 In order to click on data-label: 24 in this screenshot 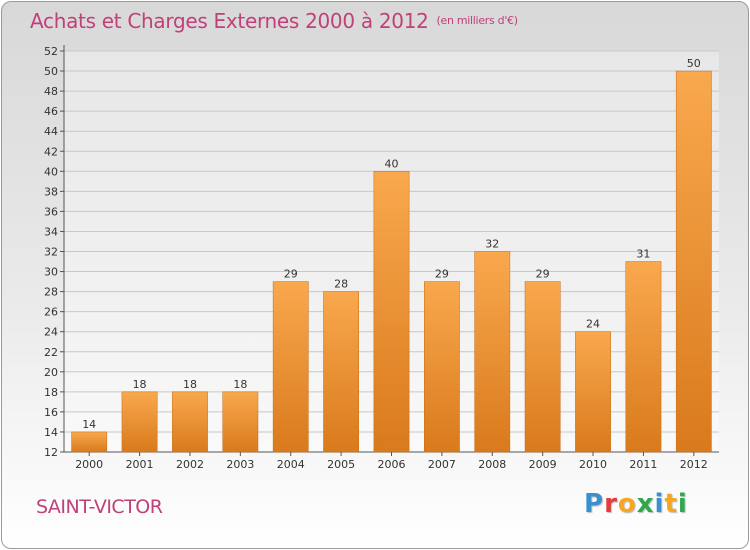, I will do `click(593, 324)`.